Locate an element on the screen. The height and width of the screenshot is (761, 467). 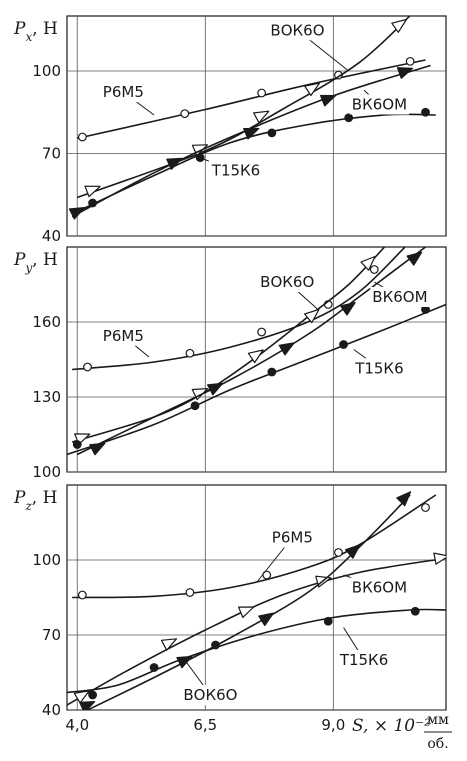
x-tick-label: 9,0 is located at coordinates (333, 725).